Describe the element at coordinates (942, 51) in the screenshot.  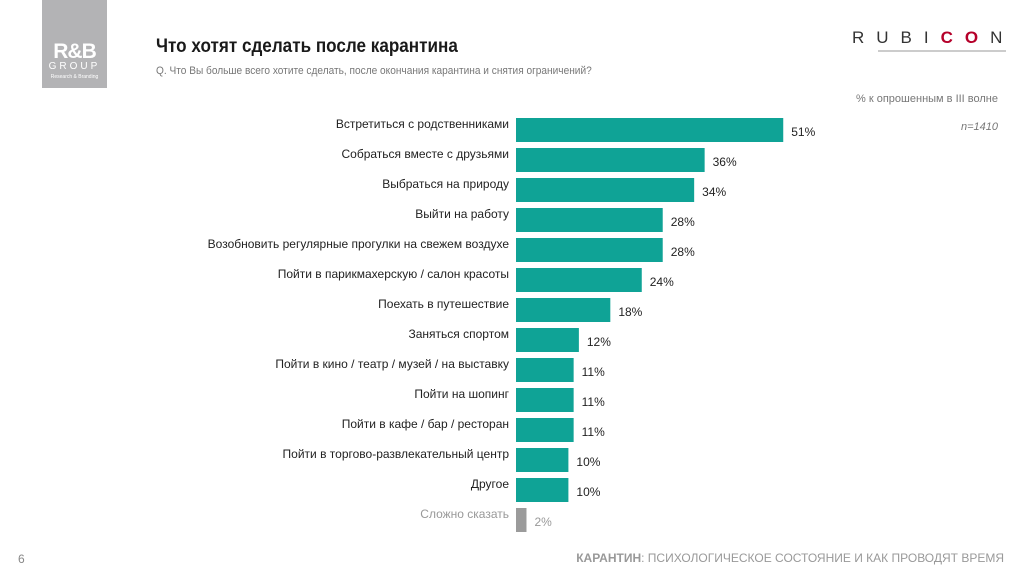
I see `rubicon-tagline` at that location.